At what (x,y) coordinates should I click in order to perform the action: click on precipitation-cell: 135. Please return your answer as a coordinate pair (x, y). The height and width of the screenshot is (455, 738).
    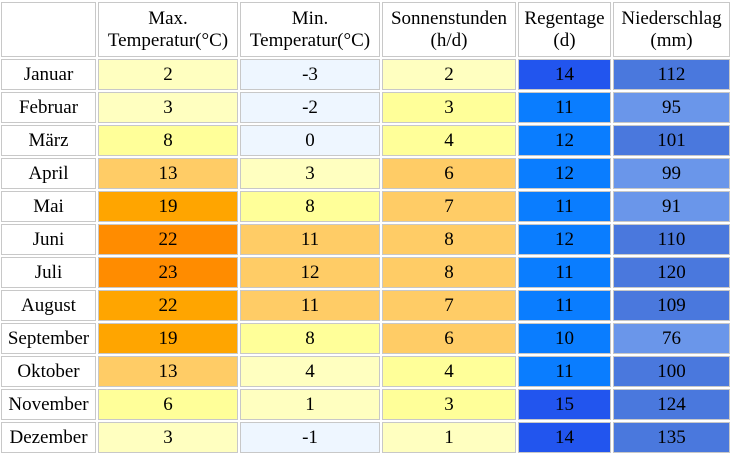
    Looking at the image, I should click on (671, 437).